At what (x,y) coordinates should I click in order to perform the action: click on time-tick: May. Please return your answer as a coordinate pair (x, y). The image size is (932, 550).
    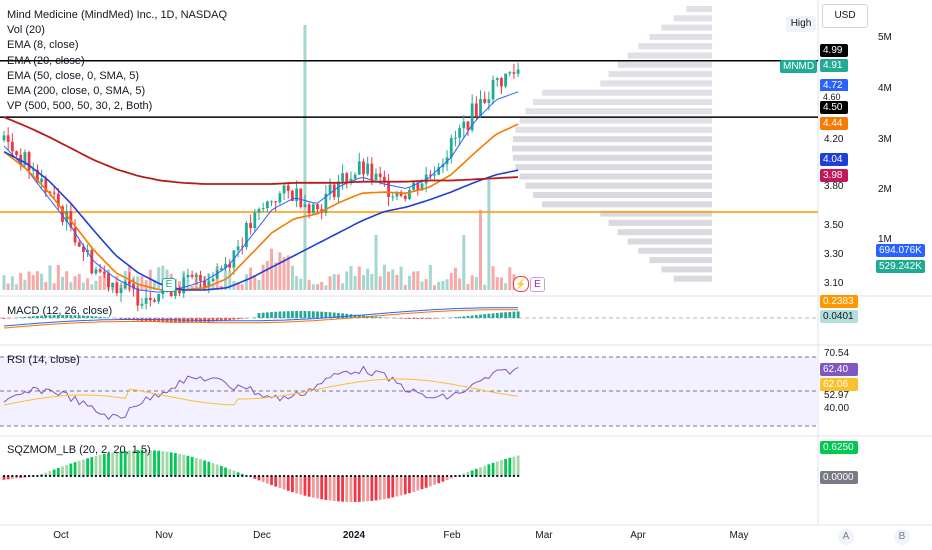
    Looking at the image, I should click on (739, 535).